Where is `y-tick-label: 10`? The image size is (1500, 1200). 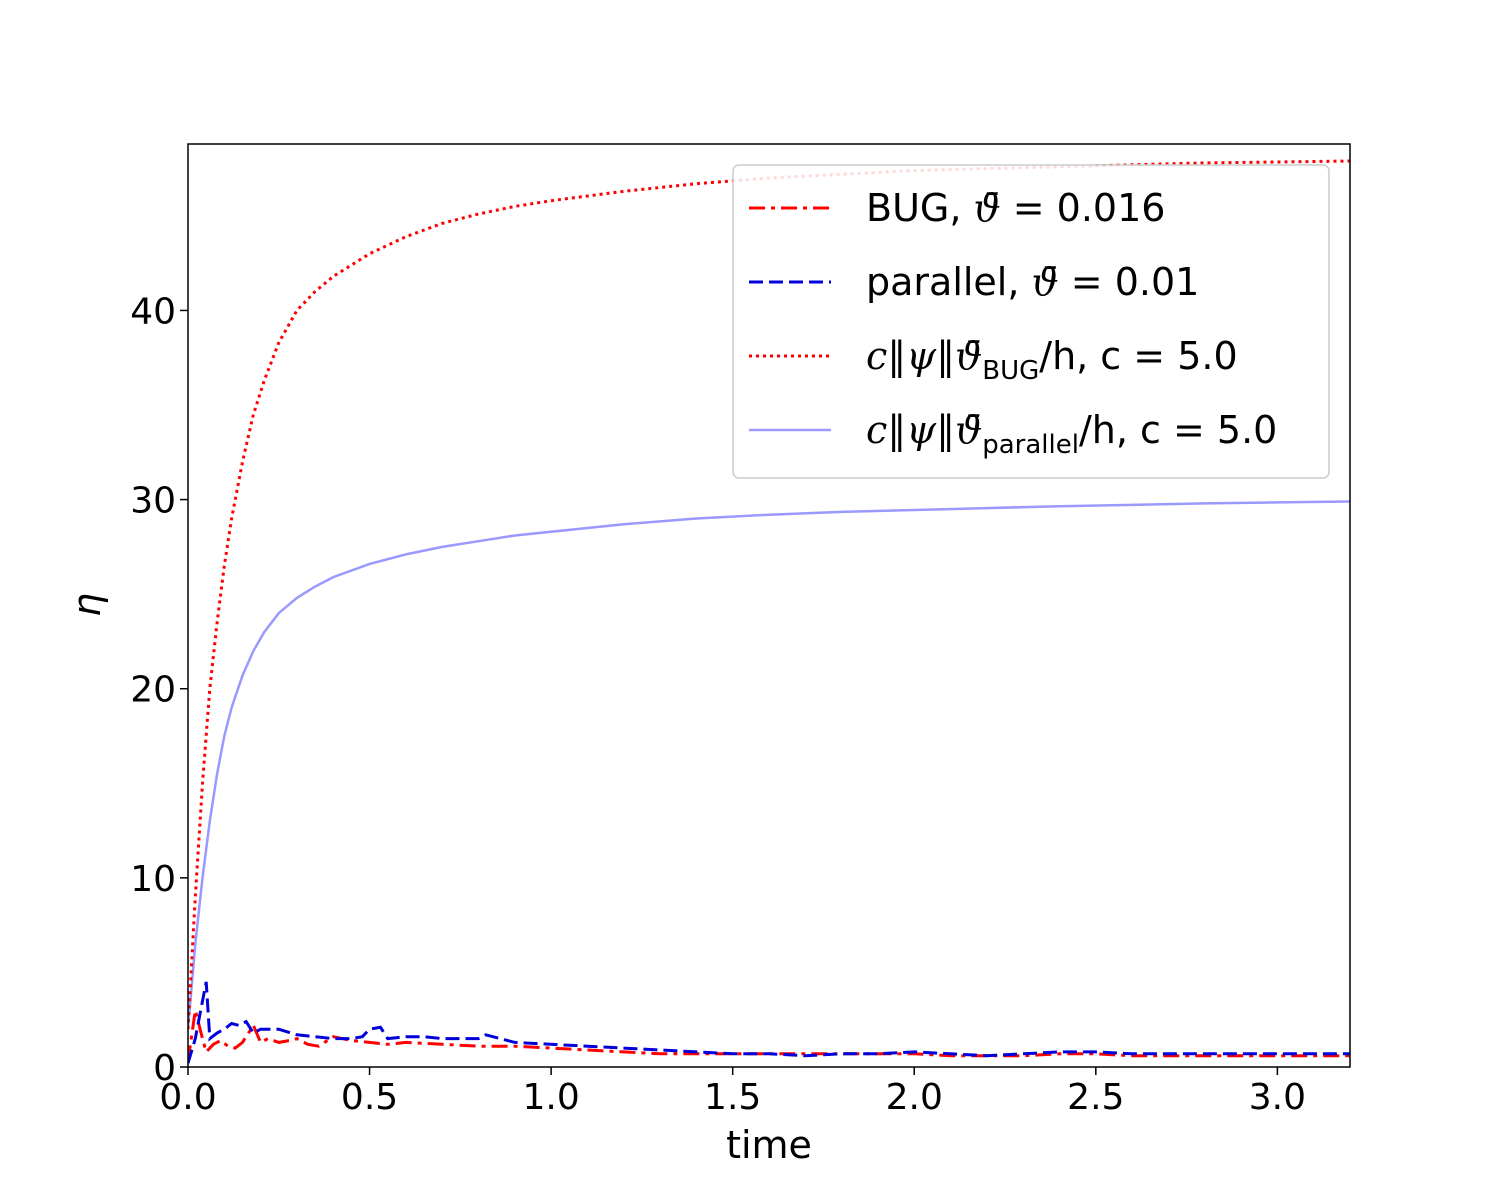
y-tick-label: 10 is located at coordinates (153, 879).